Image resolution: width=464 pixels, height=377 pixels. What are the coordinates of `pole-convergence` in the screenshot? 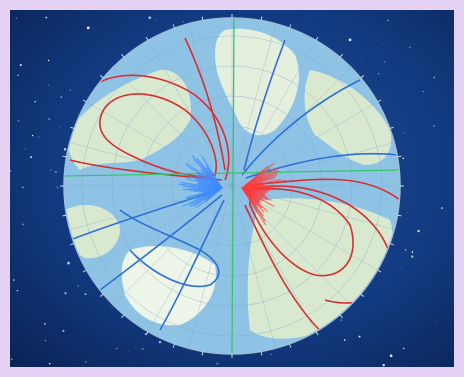 It's located at (232, 190).